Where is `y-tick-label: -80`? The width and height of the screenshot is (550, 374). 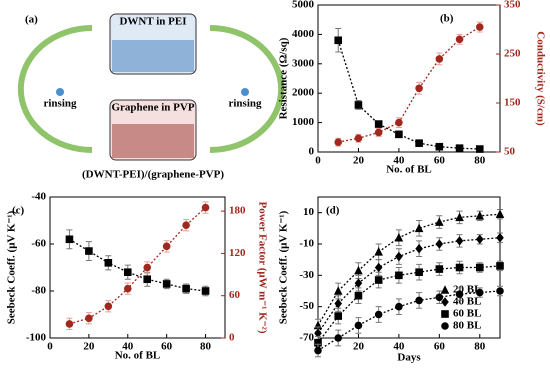
y-tick-label: -80 is located at coordinates (38, 291).